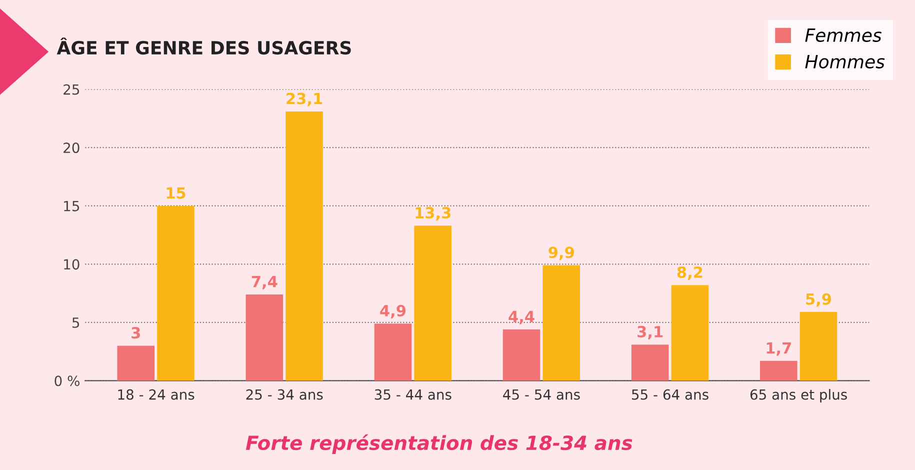 The width and height of the screenshot is (915, 470). What do you see at coordinates (72, 206) in the screenshot?
I see `y-tick-label: 15` at bounding box center [72, 206].